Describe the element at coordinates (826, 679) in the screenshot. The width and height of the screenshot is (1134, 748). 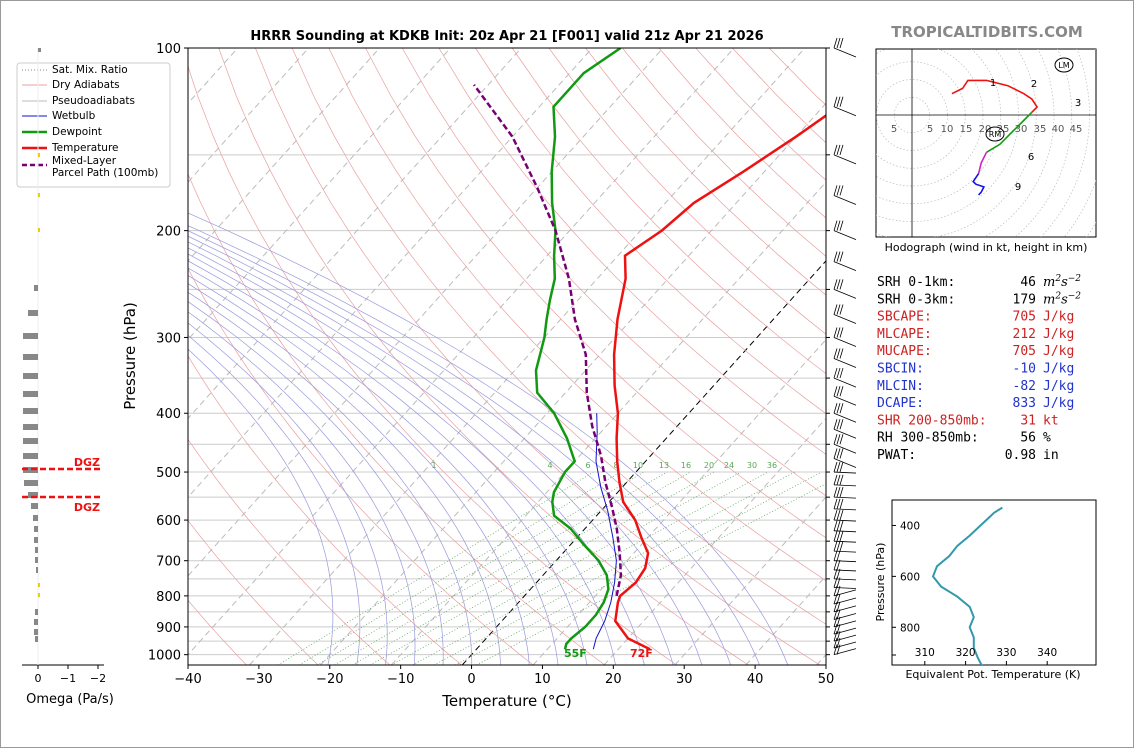
I see `x-tick-label: 50` at that location.